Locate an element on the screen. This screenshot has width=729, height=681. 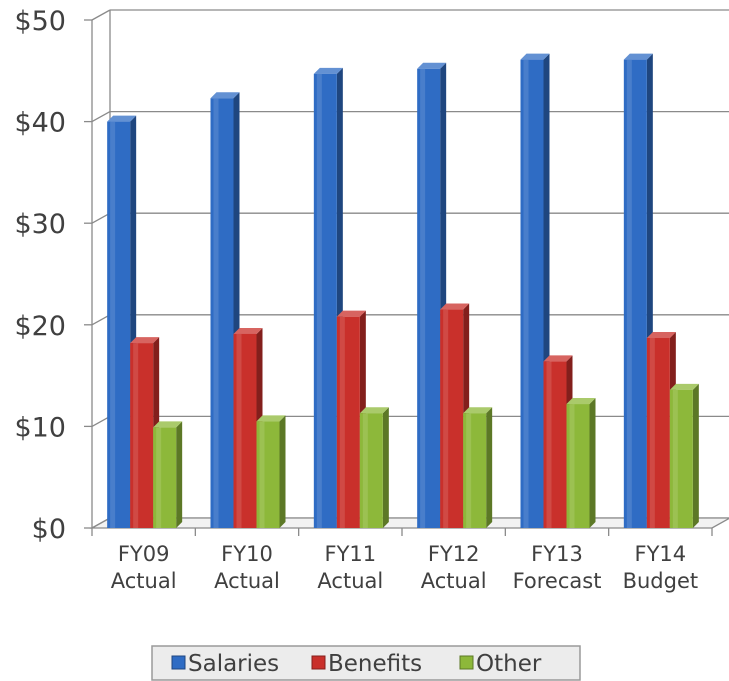
y-tick-label: $40 is located at coordinates (40, 123).